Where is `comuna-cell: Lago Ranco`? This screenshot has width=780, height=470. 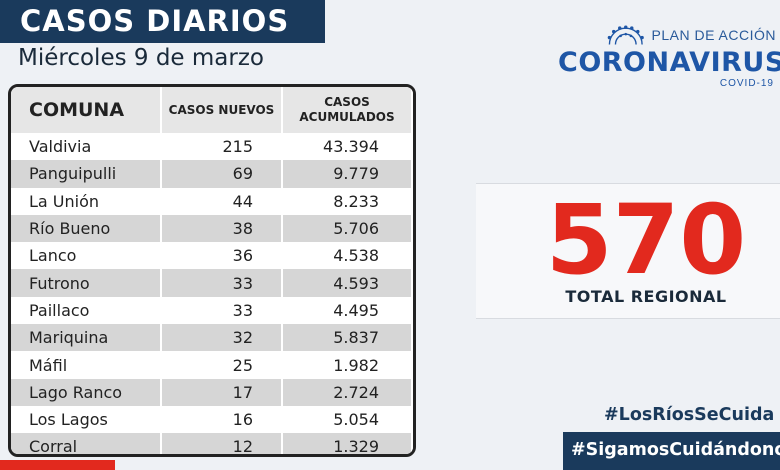
comuna-cell: Lago Ranco is located at coordinates (86, 392).